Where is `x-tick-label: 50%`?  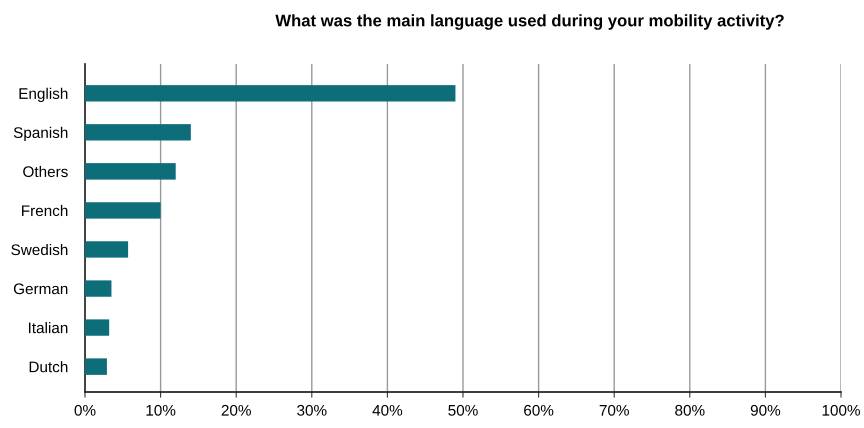
x-tick-label: 50% is located at coordinates (463, 410).